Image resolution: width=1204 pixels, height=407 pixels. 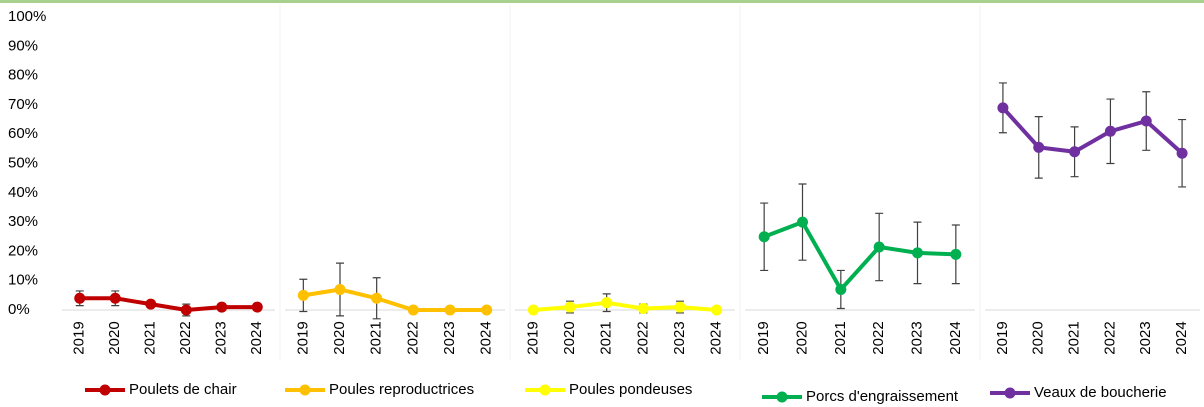 I want to click on y-tick-label: 90%, so click(x=23, y=45).